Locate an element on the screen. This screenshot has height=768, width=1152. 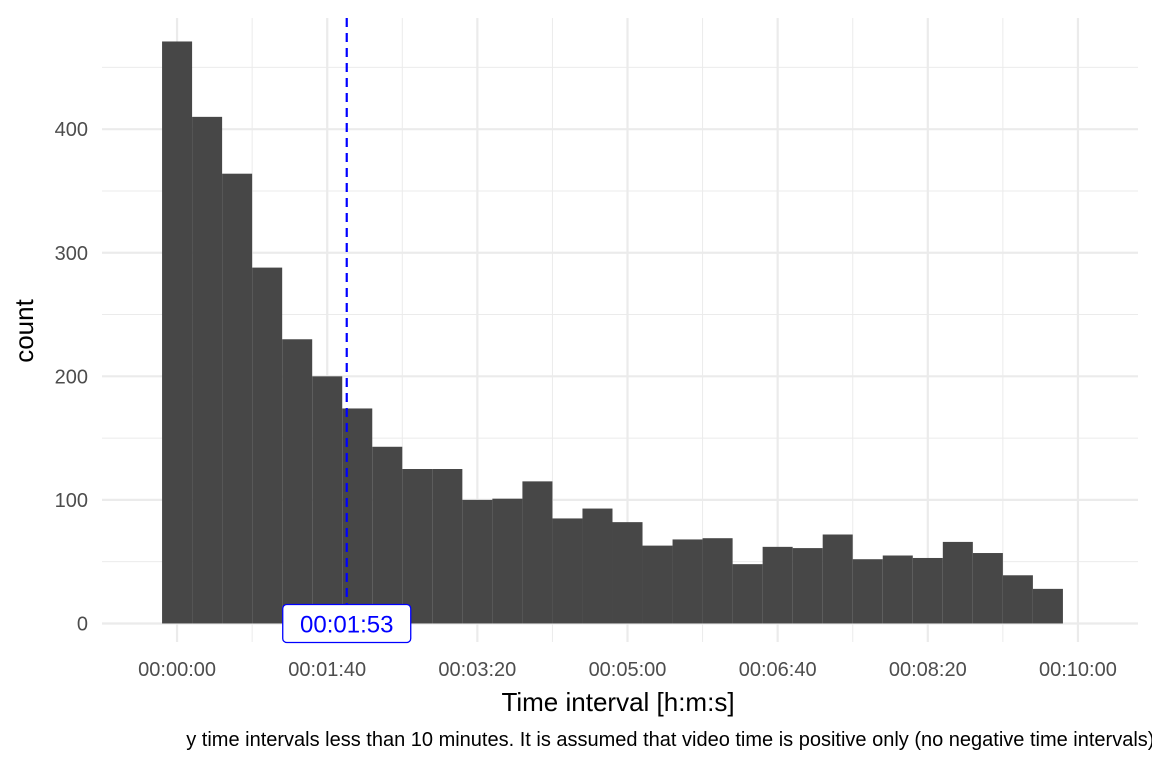
y-tick-label: 0 is located at coordinates (82, 624).